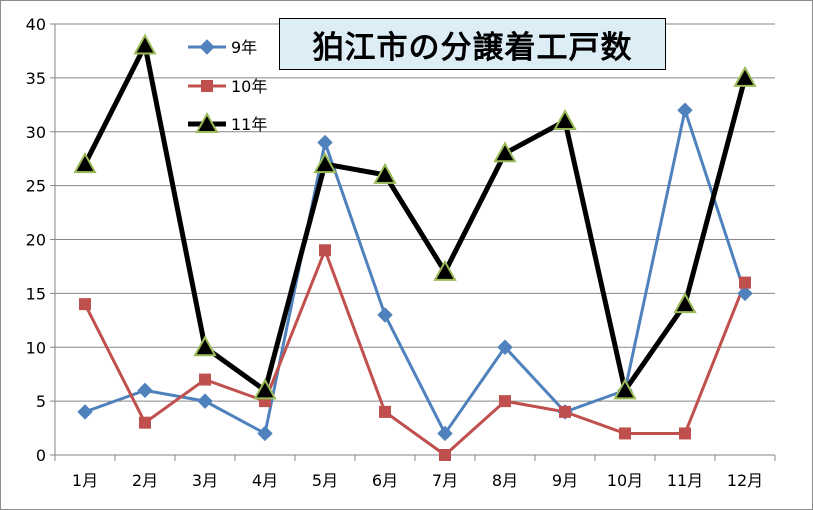 The width and height of the screenshot is (813, 510). What do you see at coordinates (36, 347) in the screenshot?
I see `y-tick-label: 10` at bounding box center [36, 347].